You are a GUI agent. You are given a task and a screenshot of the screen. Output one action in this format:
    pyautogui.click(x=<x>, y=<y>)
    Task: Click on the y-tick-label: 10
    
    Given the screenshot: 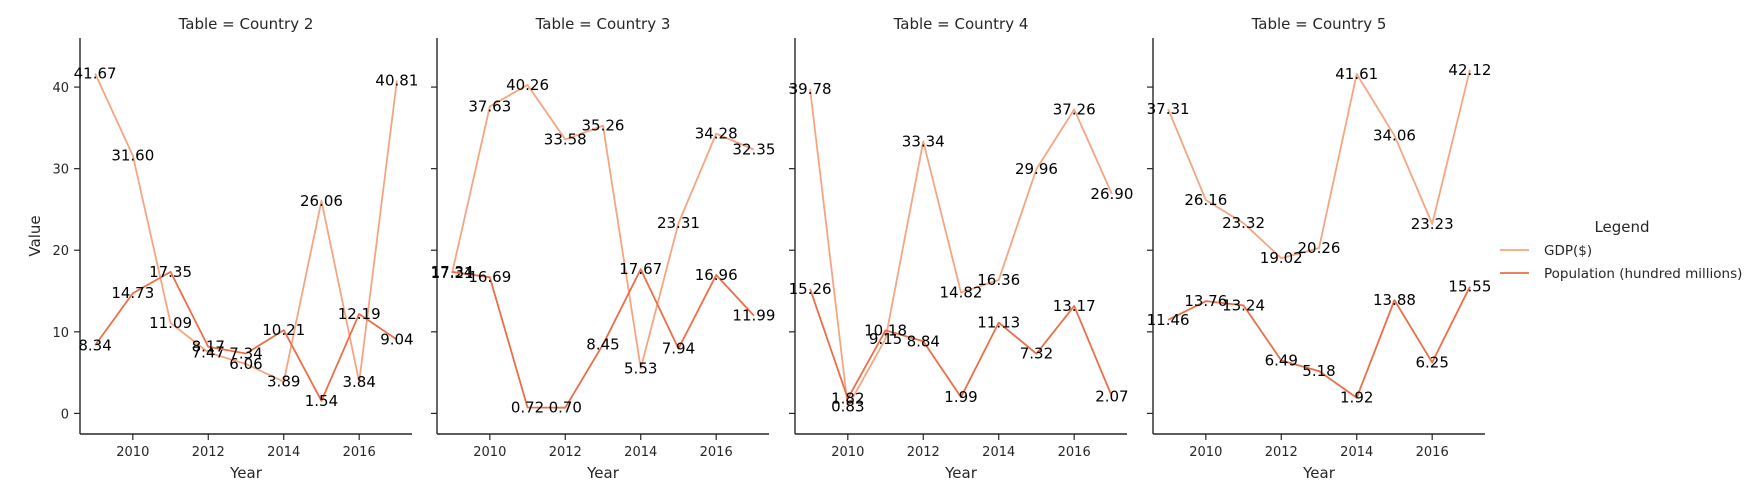 What is the action you would take?
    pyautogui.click(x=60, y=333)
    